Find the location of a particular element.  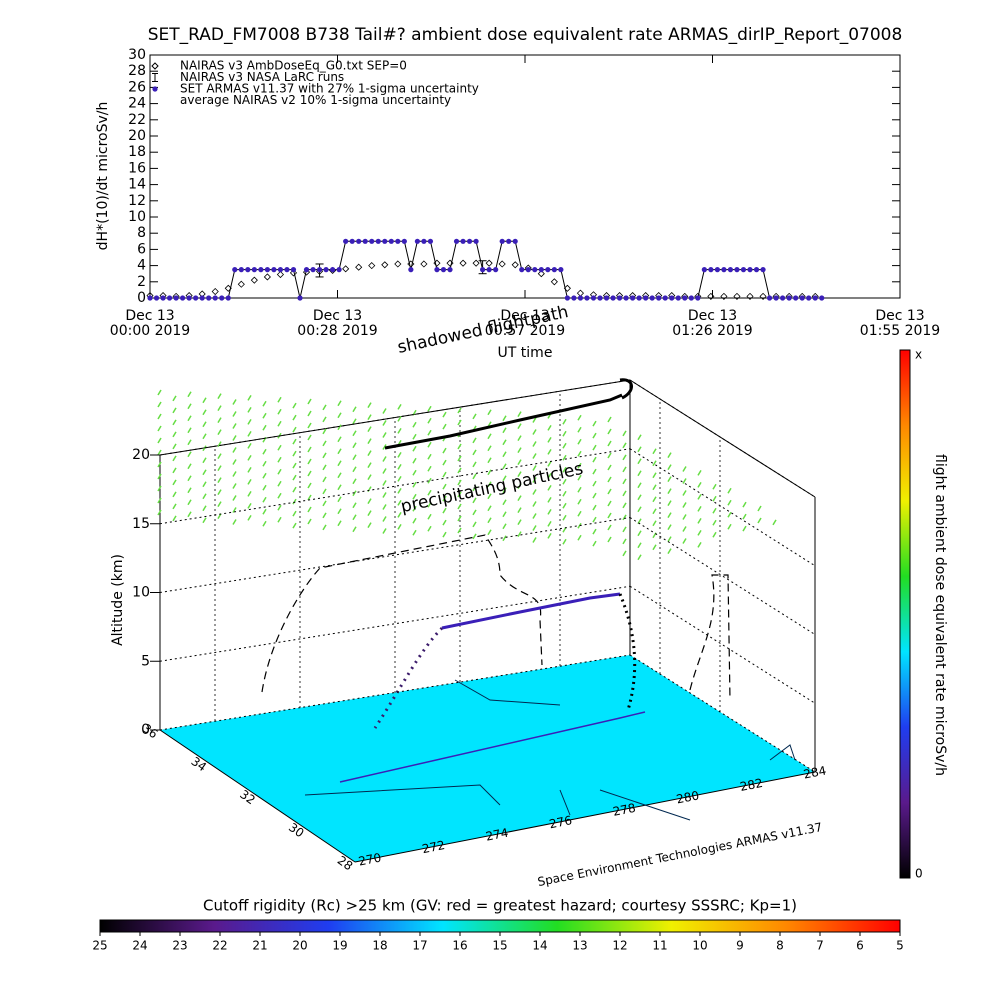

x-tick-label: 274 is located at coordinates (496, 835).